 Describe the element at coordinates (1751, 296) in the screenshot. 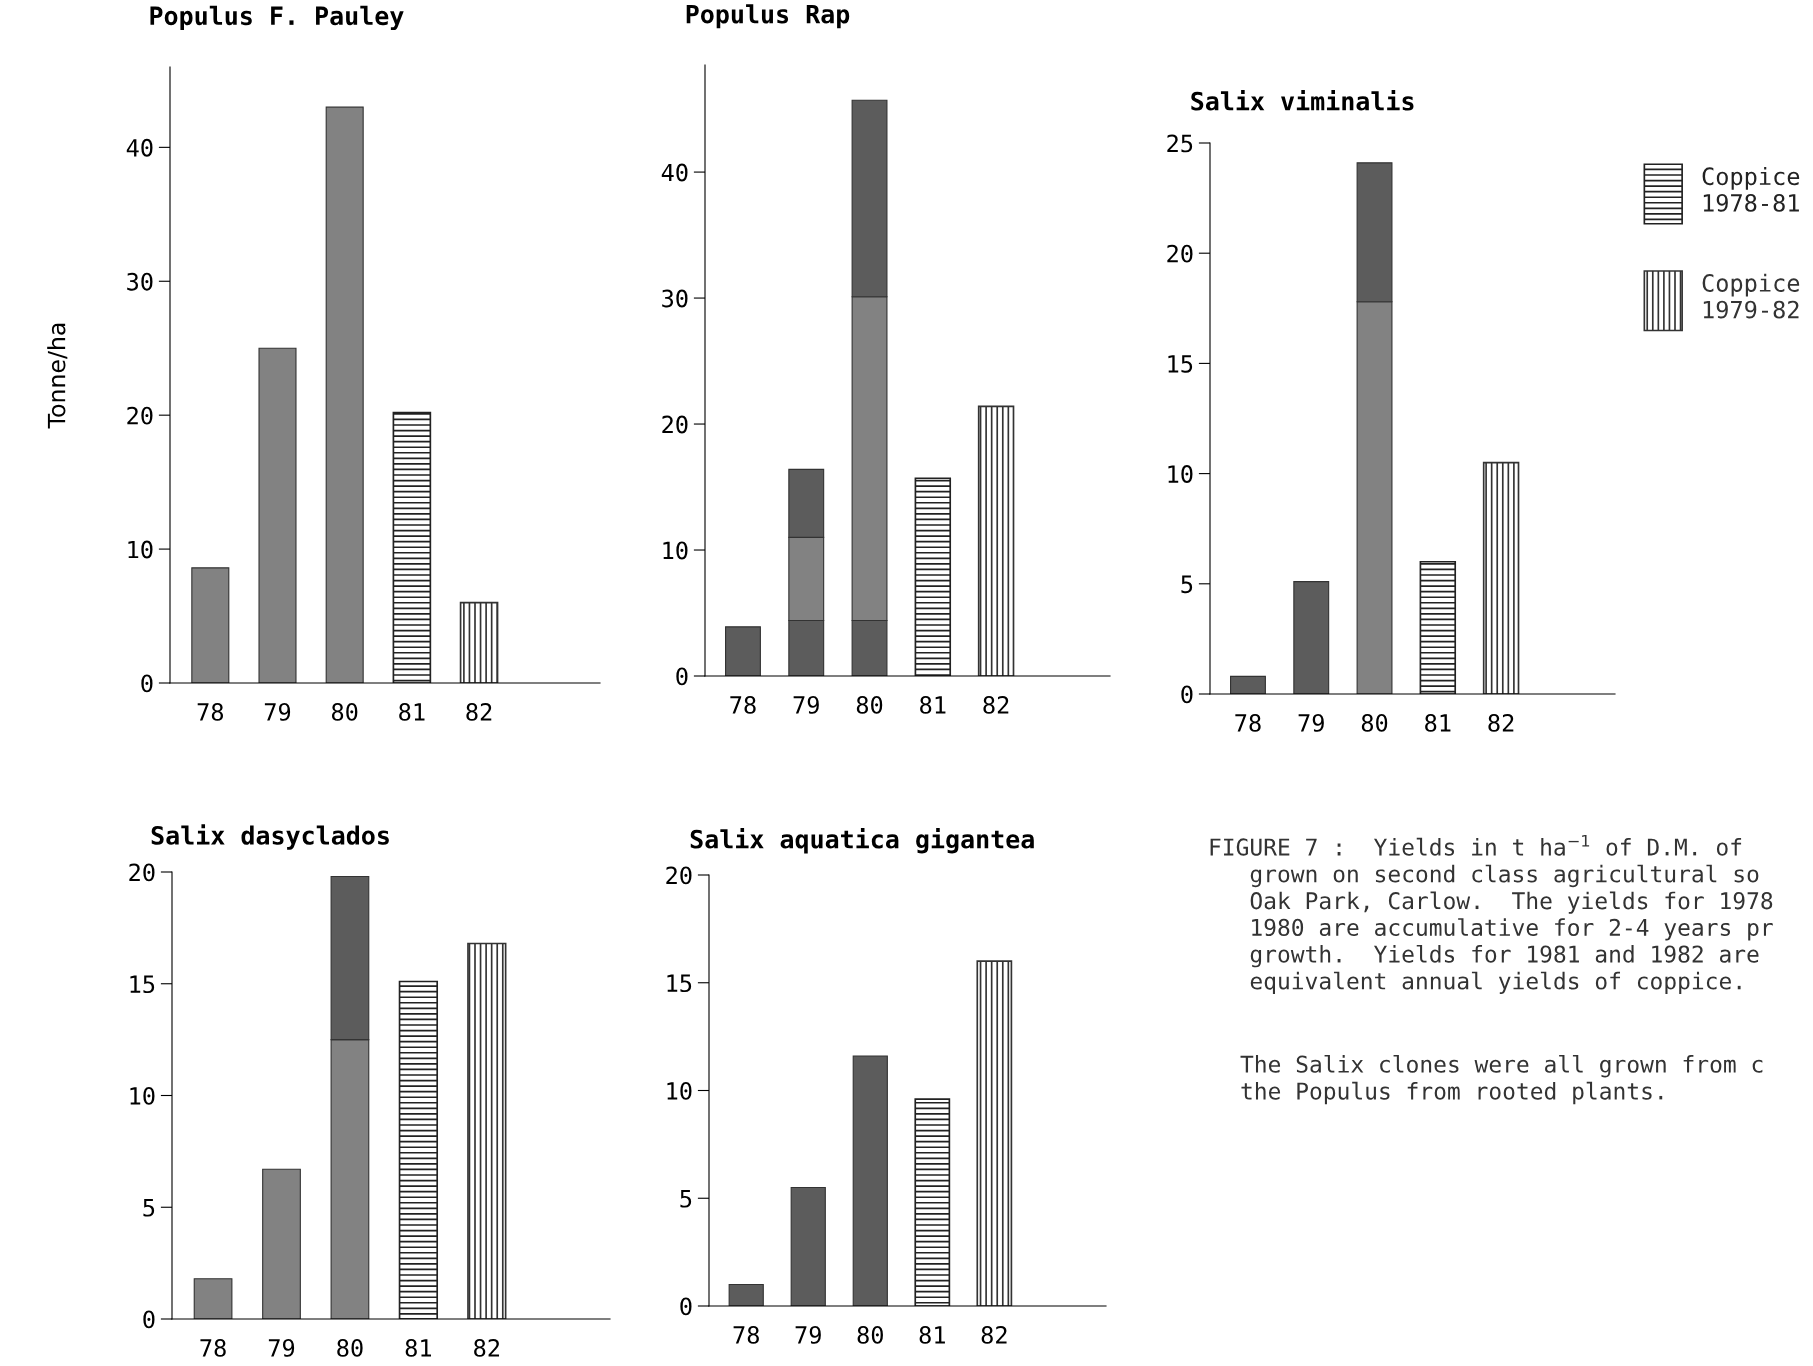

I see `text: Coppice 1979-82` at that location.